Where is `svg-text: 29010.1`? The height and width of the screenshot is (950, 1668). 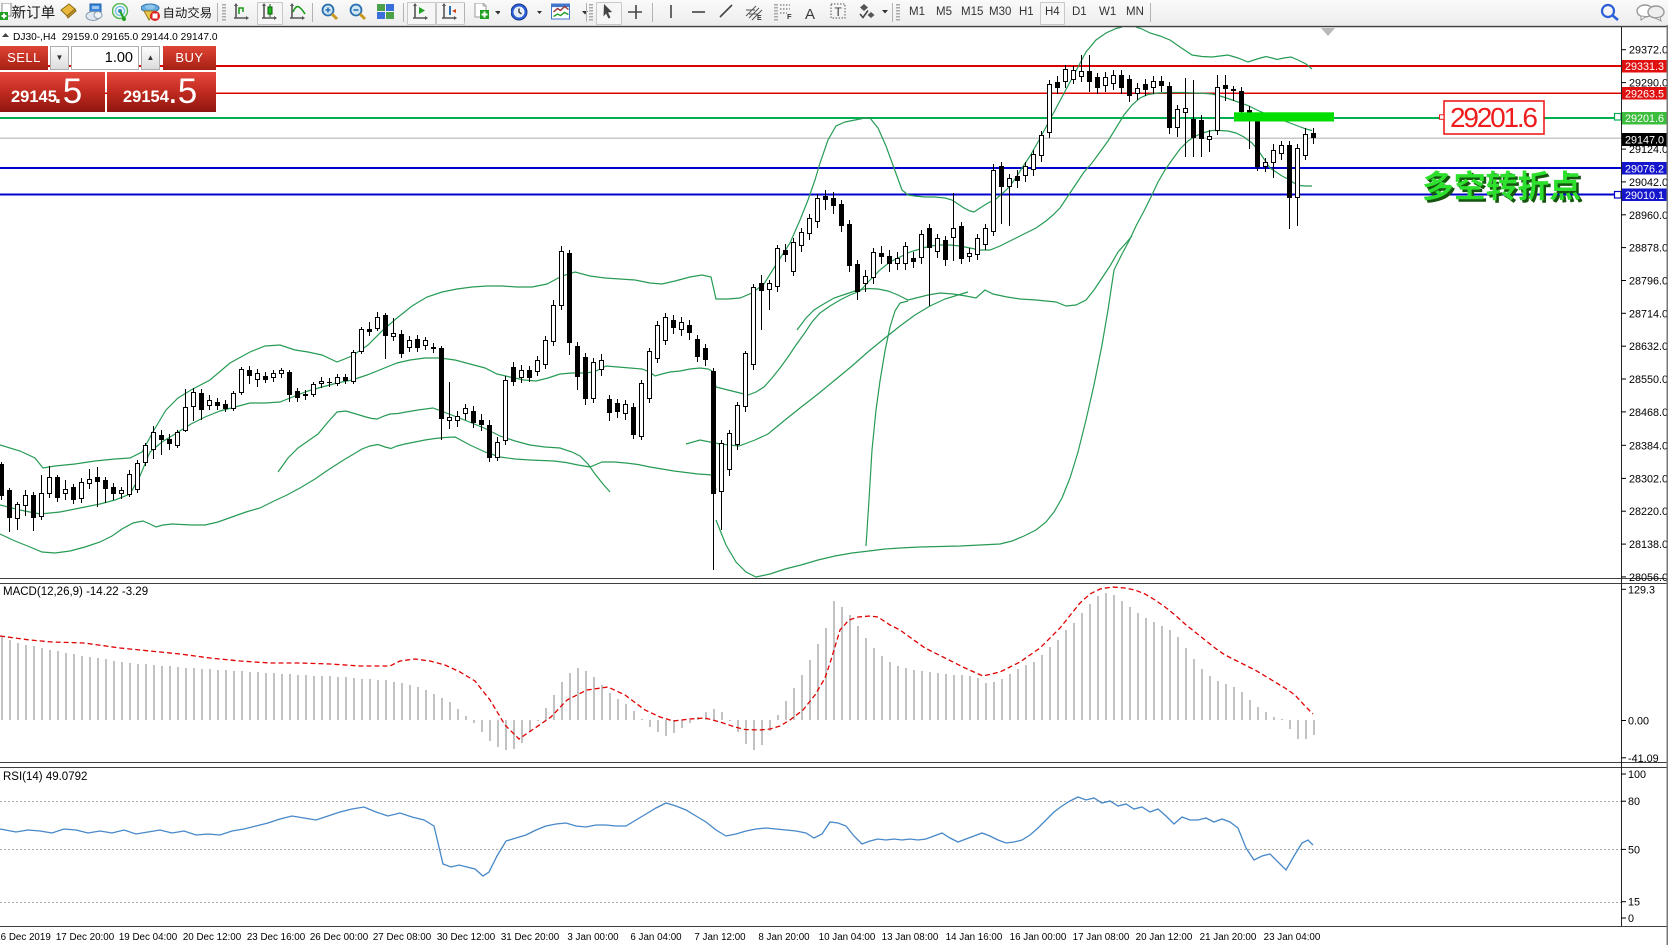
svg-text: 29010.1 is located at coordinates (1644, 196).